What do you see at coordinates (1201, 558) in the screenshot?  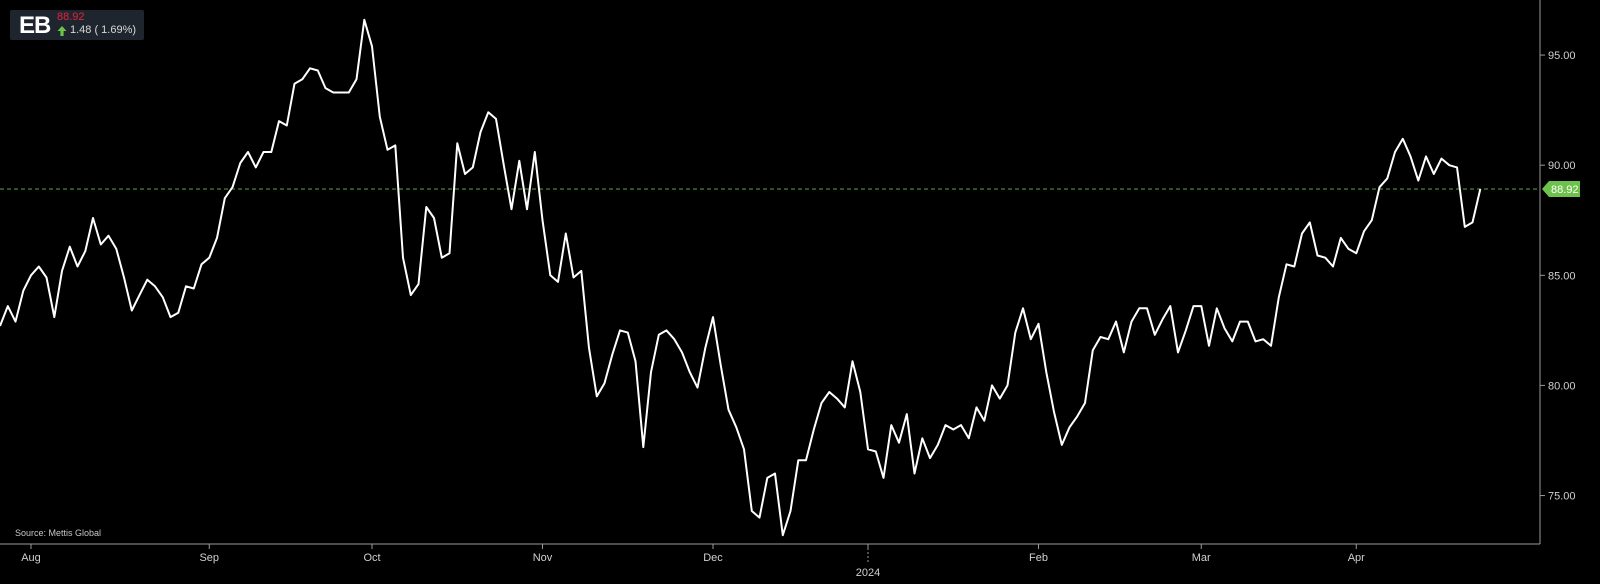 I see `x-tick-label: Mar` at bounding box center [1201, 558].